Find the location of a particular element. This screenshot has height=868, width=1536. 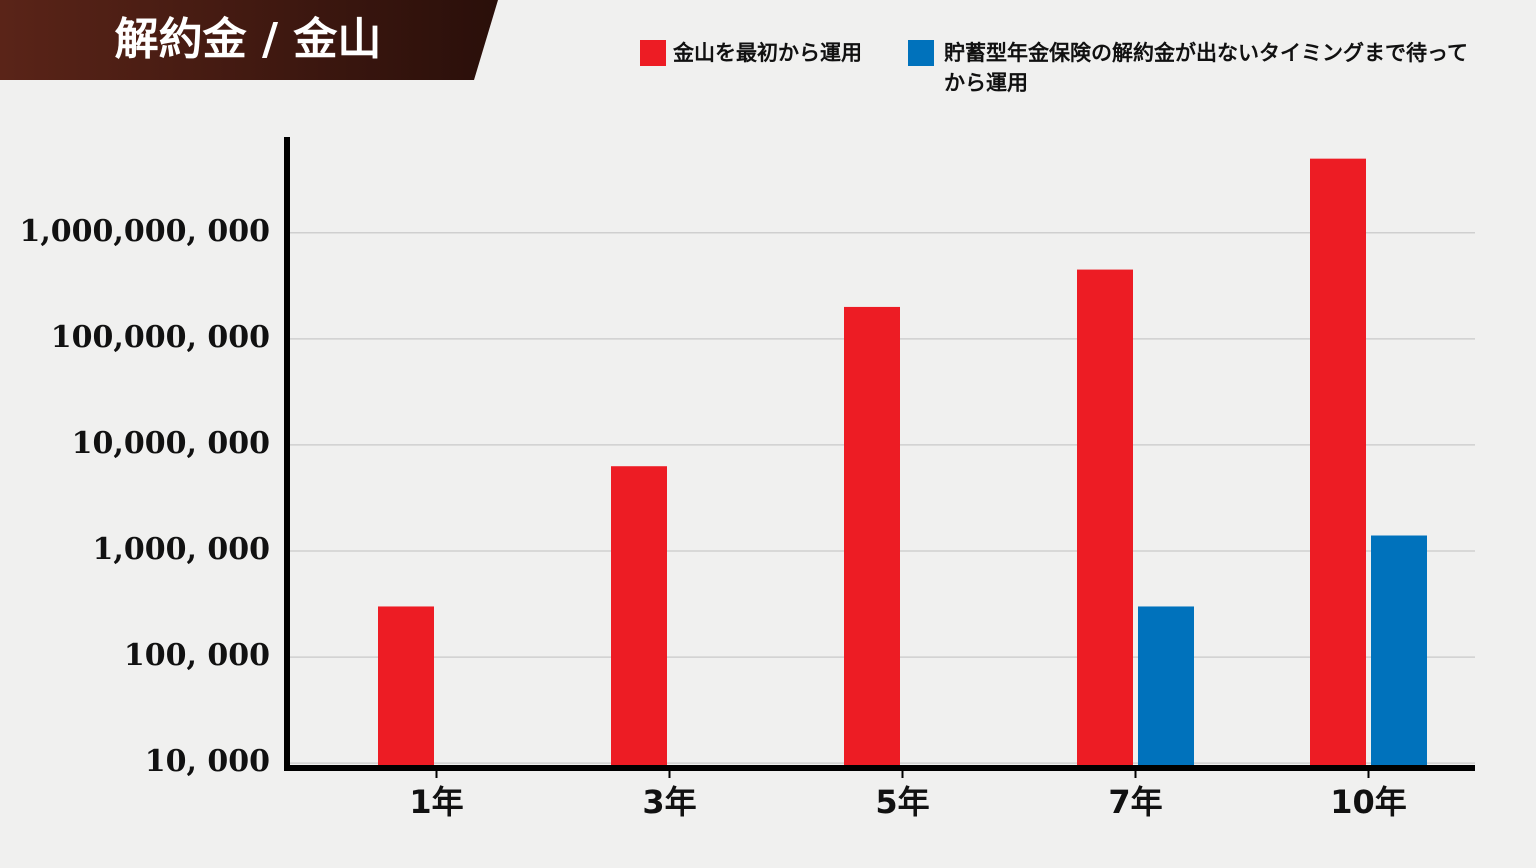

y-tick-label: 1,000,000, 000 is located at coordinates (144, 231).